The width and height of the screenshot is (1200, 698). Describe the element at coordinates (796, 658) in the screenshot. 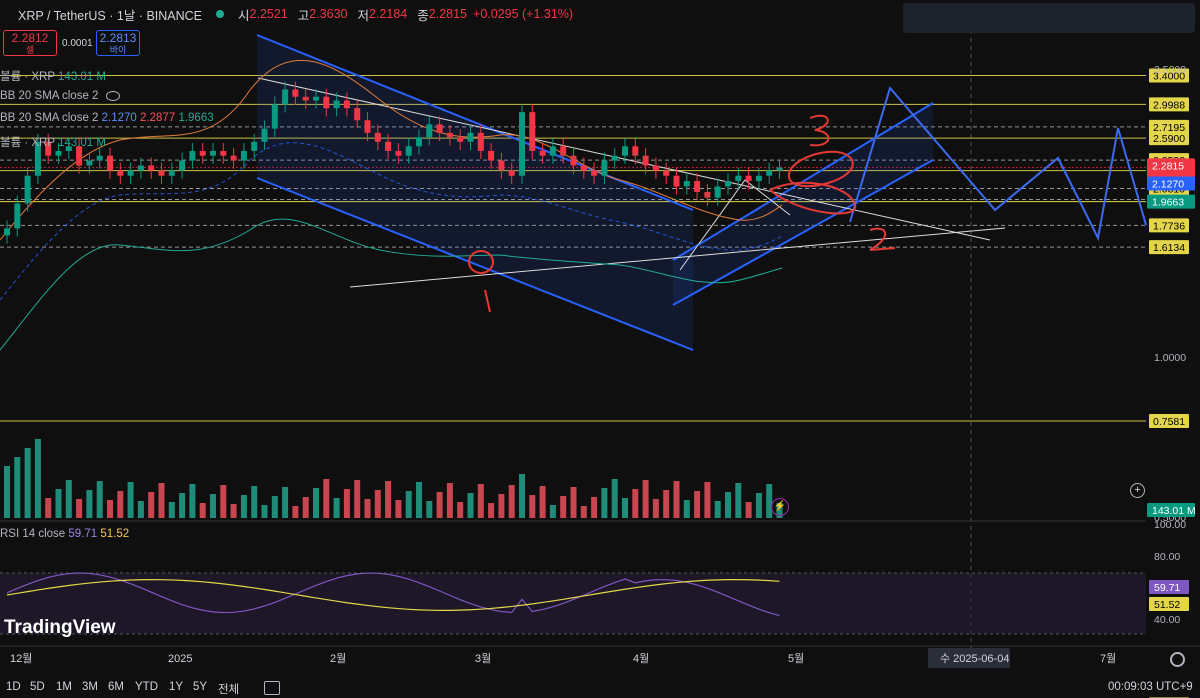

I see `time-label-5: 5월` at that location.